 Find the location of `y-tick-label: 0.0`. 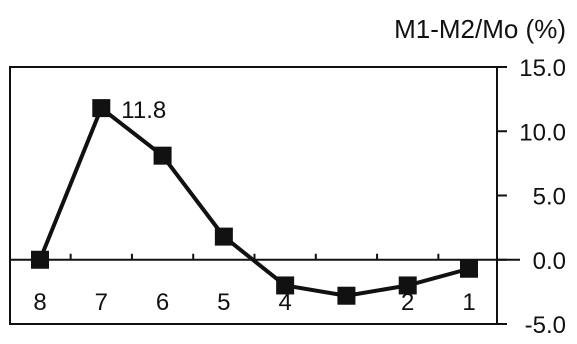

y-tick-label: 0.0 is located at coordinates (549, 261).